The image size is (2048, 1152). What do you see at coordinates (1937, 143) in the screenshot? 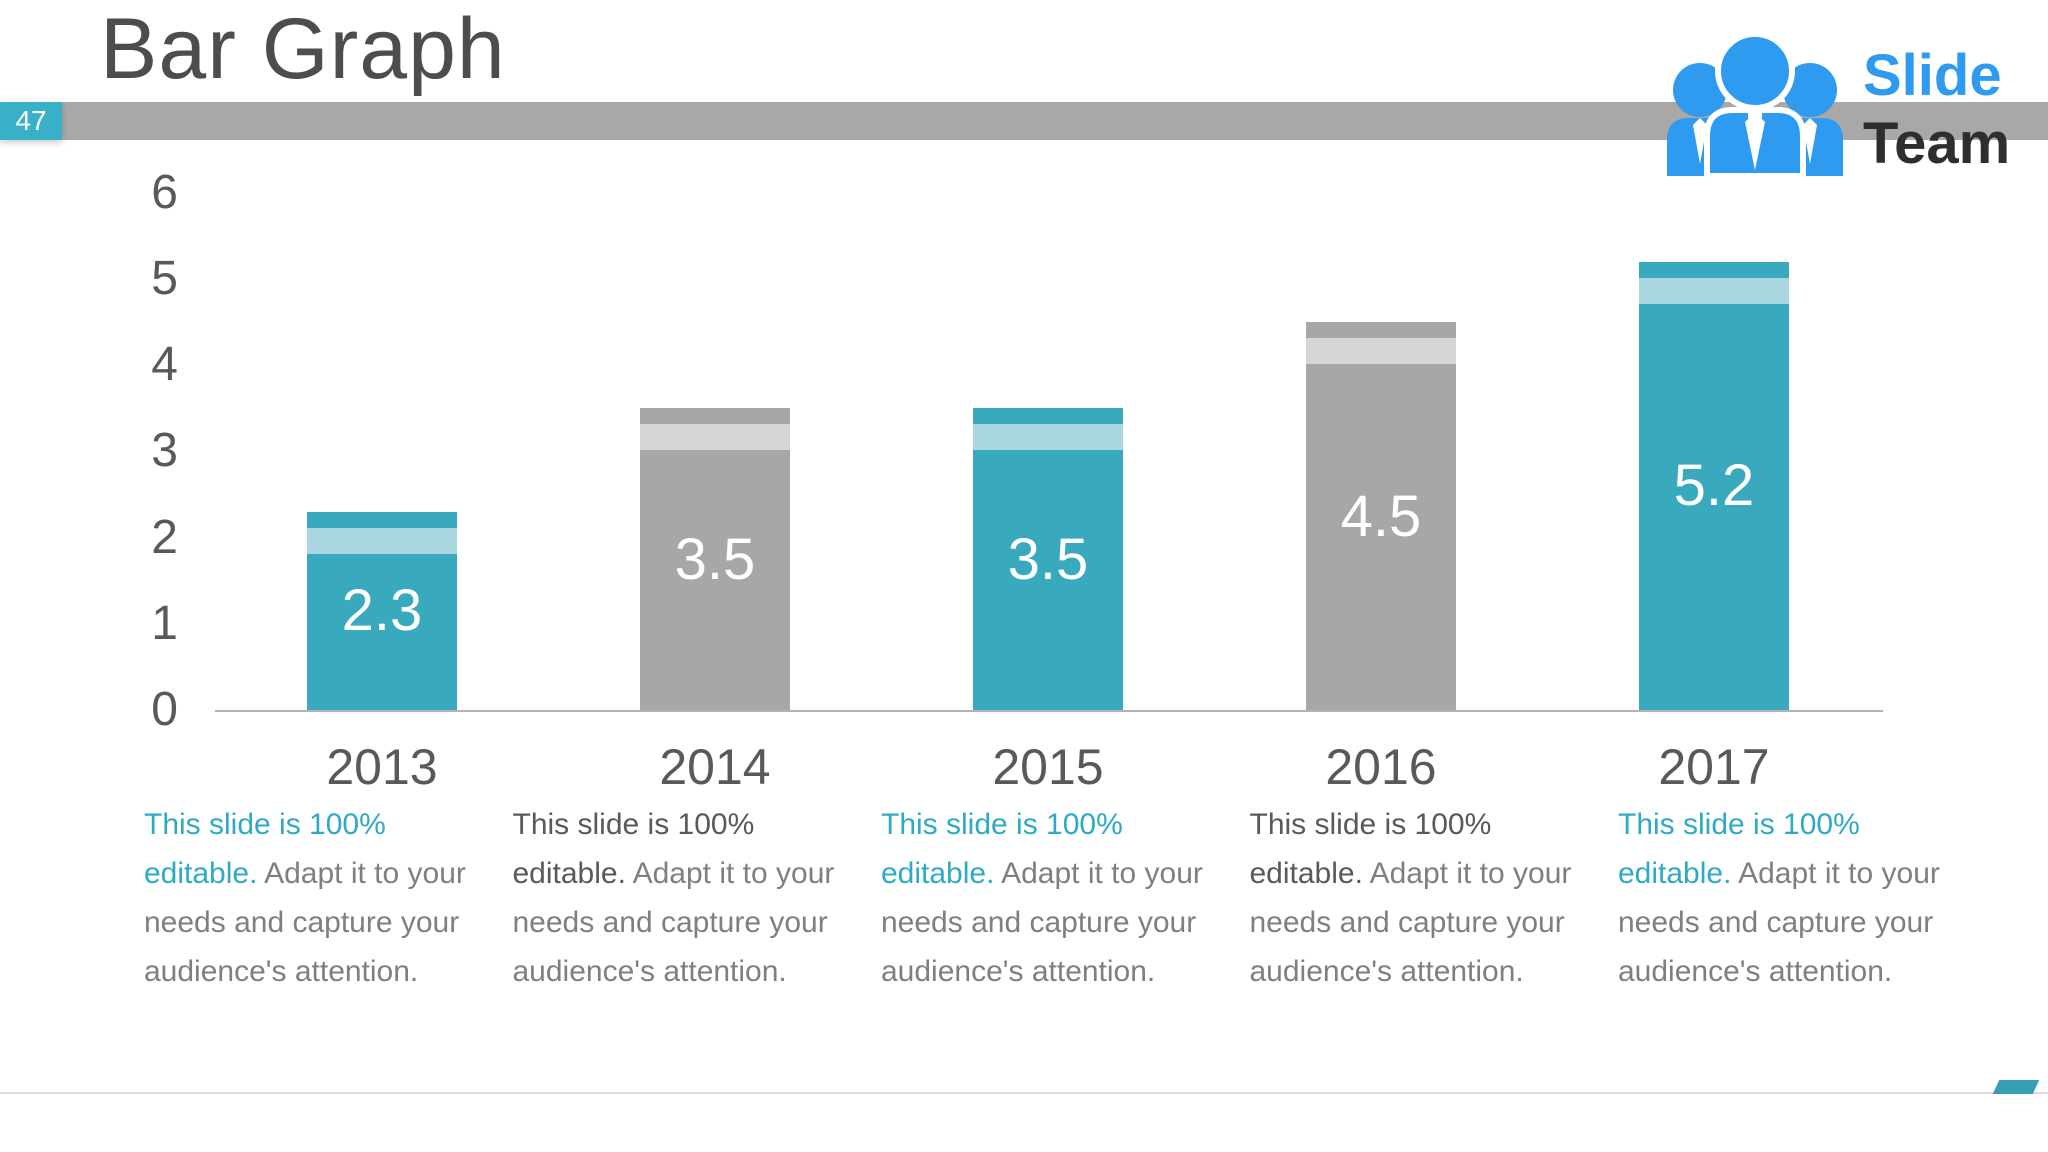
I see `logo-text-team: Team` at bounding box center [1937, 143].